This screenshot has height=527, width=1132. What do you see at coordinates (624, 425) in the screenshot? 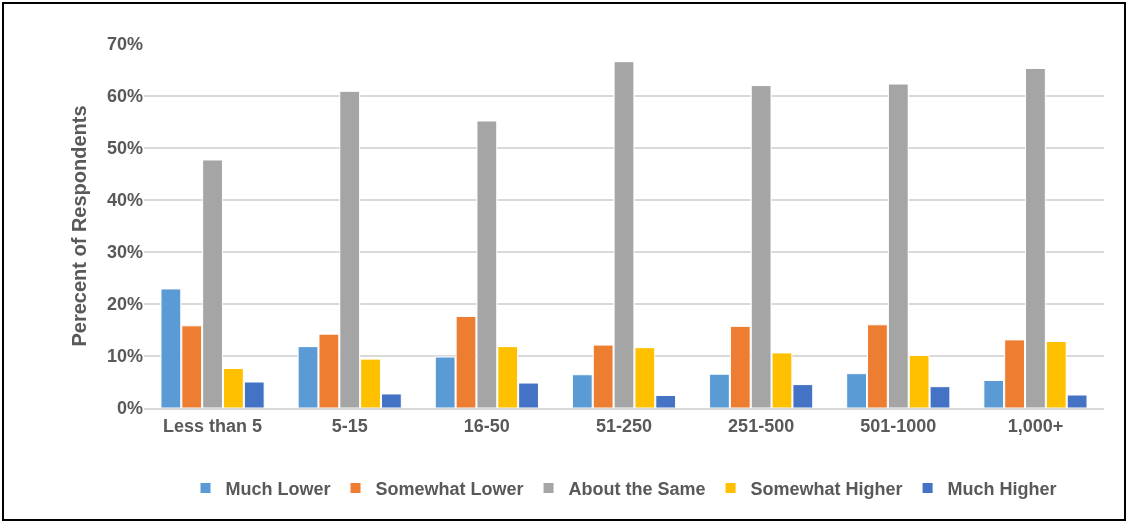
I see `x-tick-label: 51-250` at bounding box center [624, 425].